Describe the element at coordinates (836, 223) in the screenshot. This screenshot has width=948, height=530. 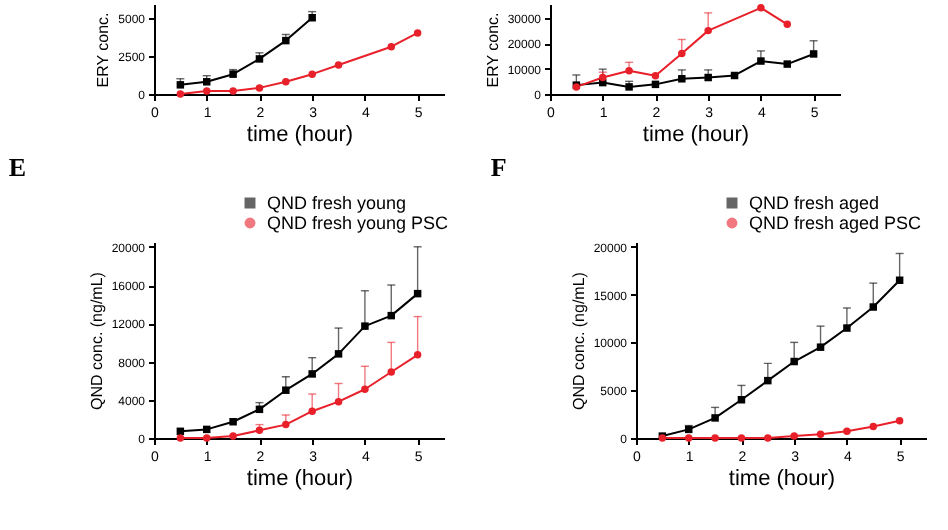
I see `legend-label: QND fresh aged PSC` at that location.